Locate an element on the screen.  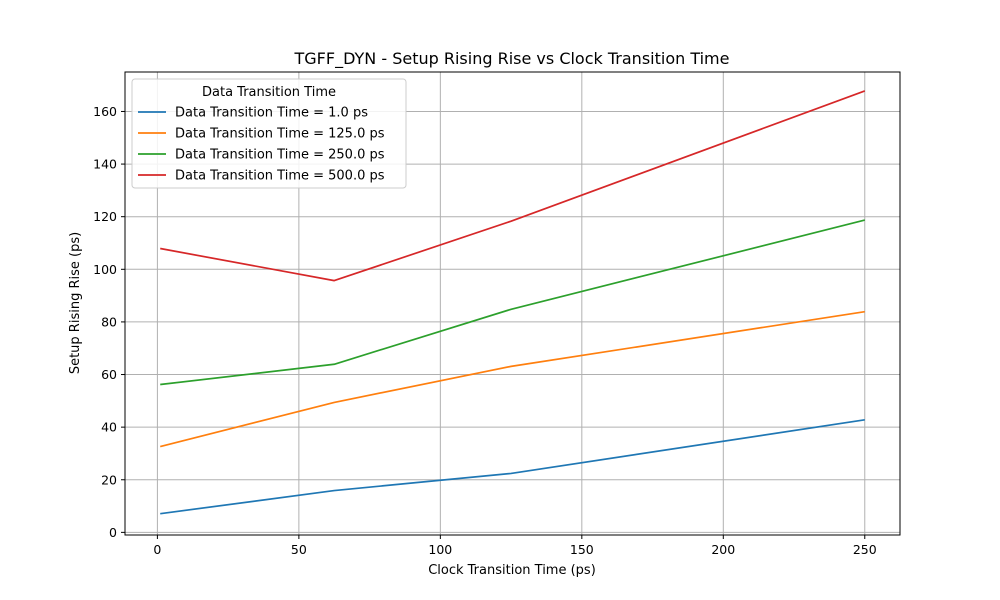
legend-box is located at coordinates (269, 133).